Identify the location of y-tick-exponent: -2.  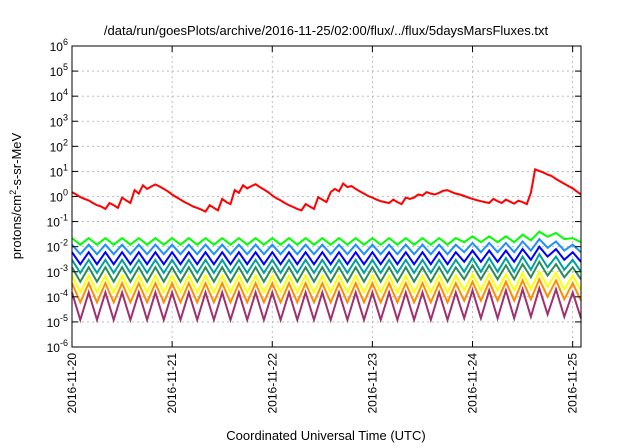
(64, 243).